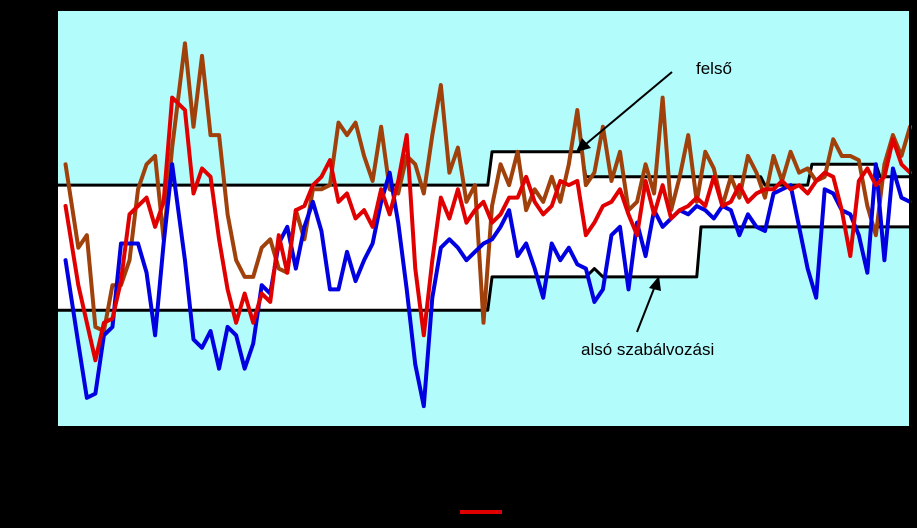  I want to click on annotation-lower: alsó szabálvozási, so click(647, 317).